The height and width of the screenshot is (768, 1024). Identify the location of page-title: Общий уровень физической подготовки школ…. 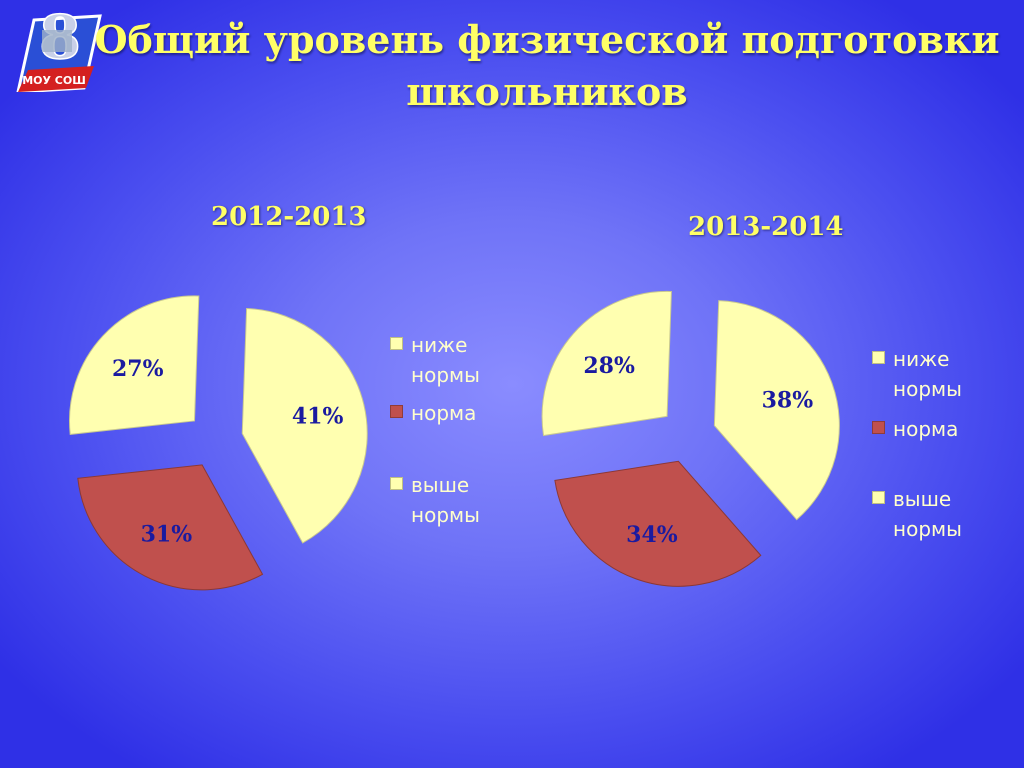
(547, 65).